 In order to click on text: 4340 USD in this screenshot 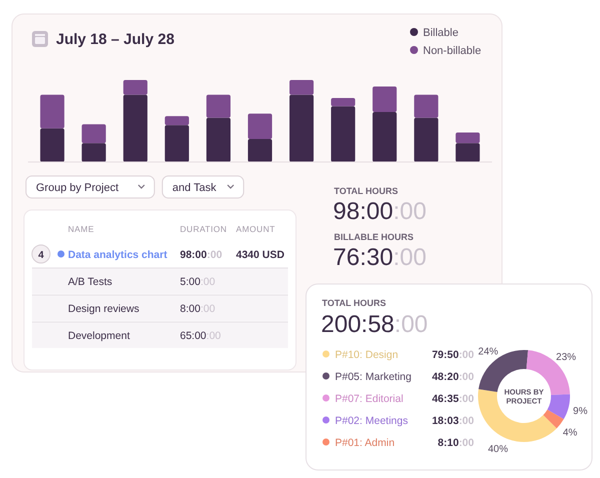, I will do `click(260, 255)`.